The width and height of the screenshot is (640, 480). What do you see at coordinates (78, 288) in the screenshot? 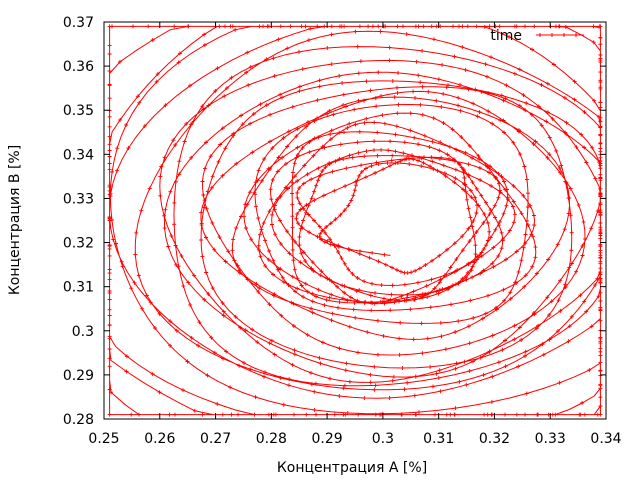
I see `y-tick-label: 0.31` at bounding box center [78, 288].